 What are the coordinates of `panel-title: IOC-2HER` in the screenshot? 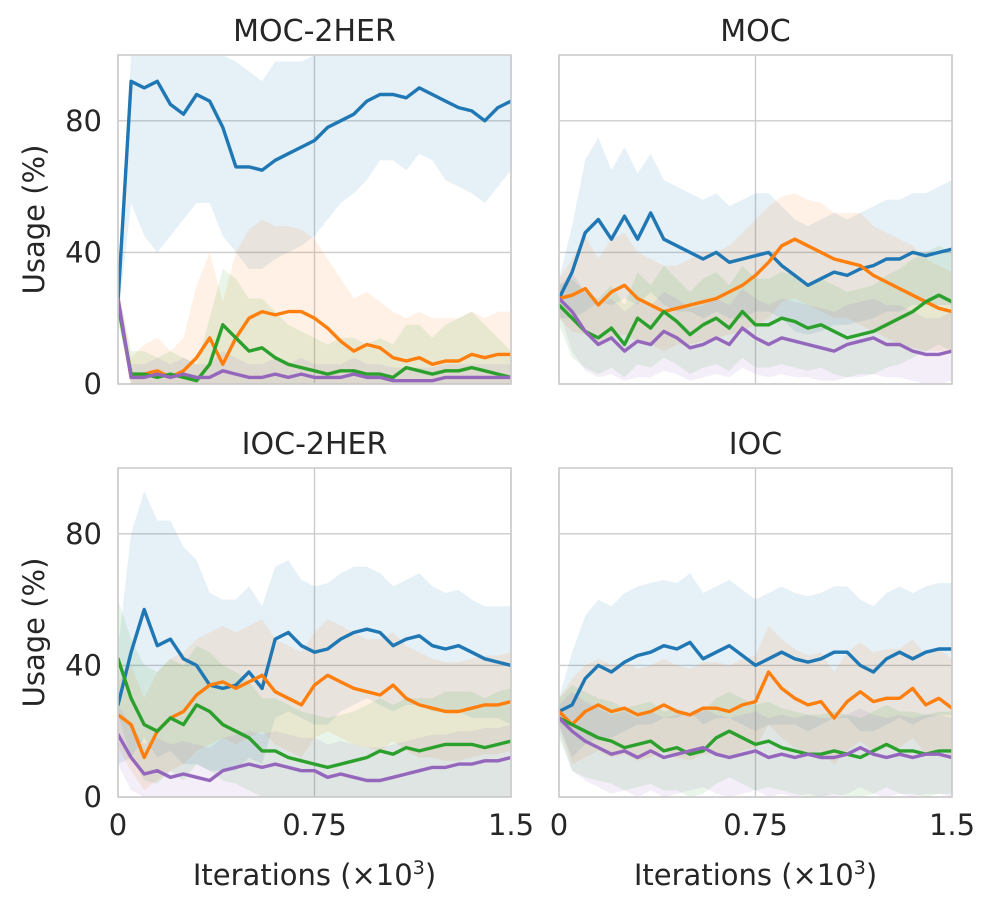 It's located at (315, 444).